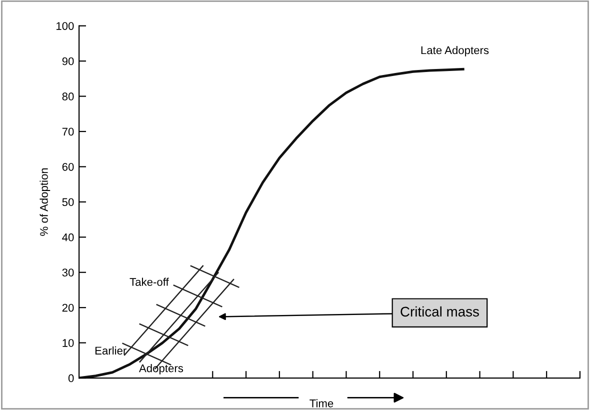 Image resolution: width=590 pixels, height=410 pixels. What do you see at coordinates (68, 272) in the screenshot?
I see `y-tick-label: 30` at bounding box center [68, 272].